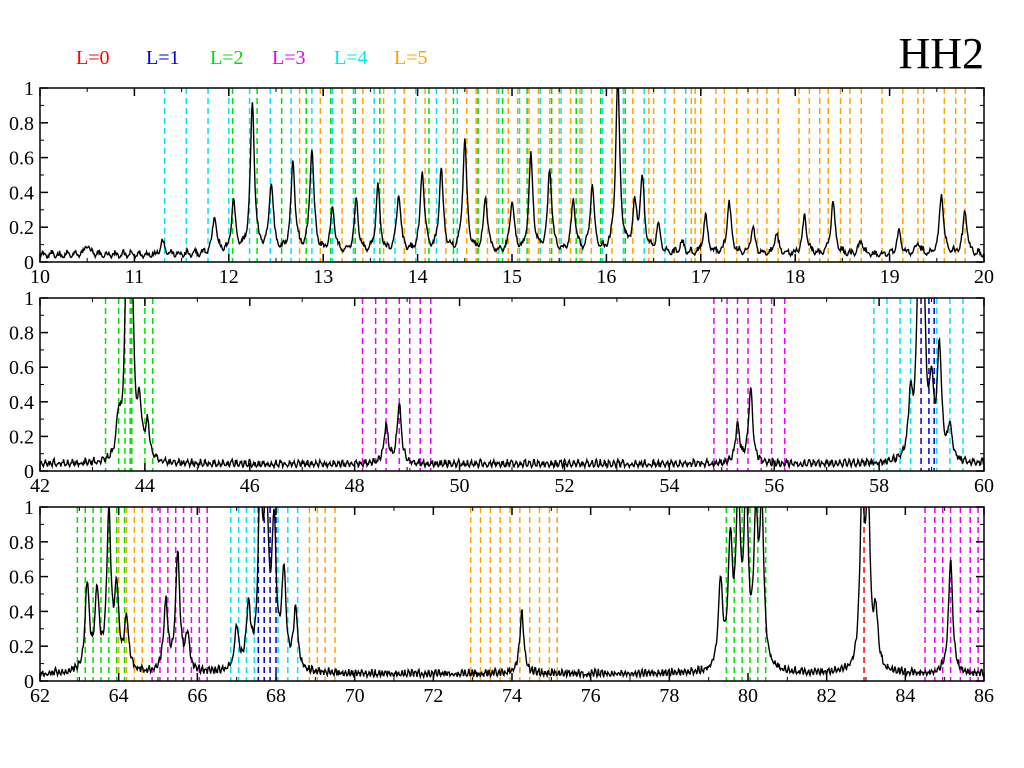 This screenshot has height=768, width=1024. I want to click on x-tick-label: 14, so click(418, 277).